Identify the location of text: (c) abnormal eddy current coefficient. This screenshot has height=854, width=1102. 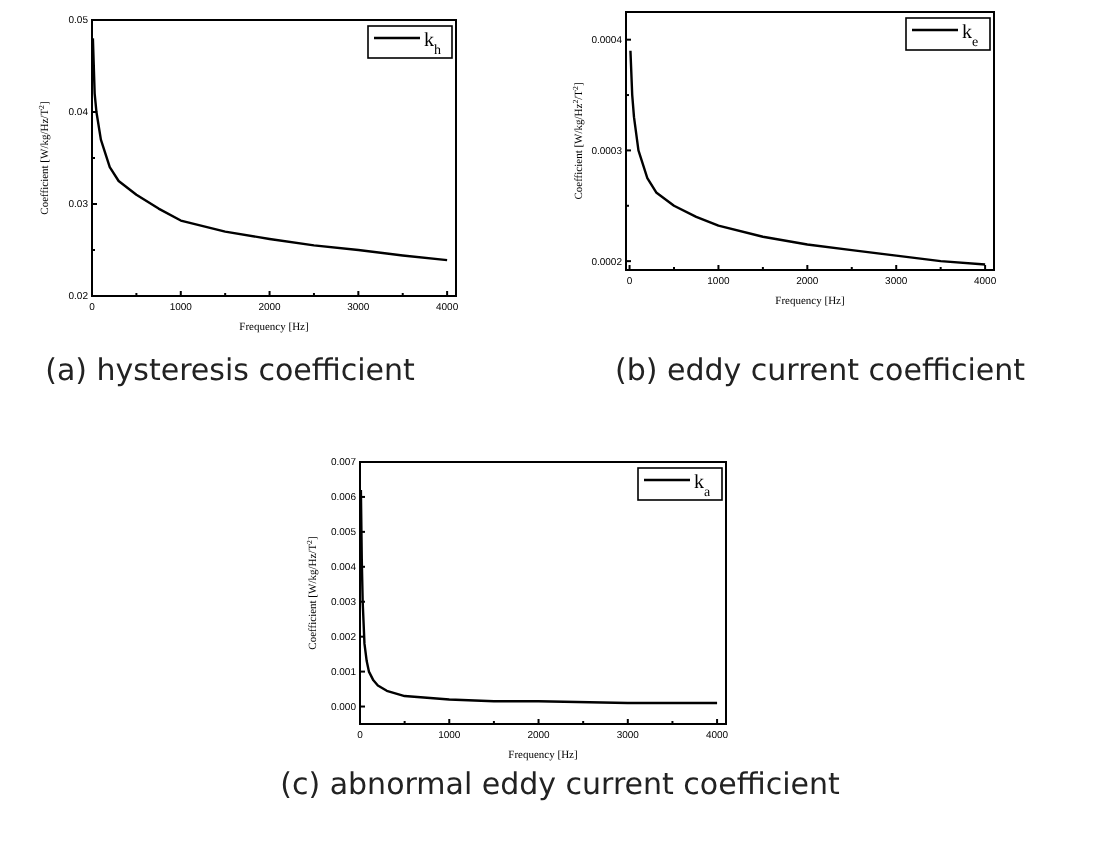
(560, 784).